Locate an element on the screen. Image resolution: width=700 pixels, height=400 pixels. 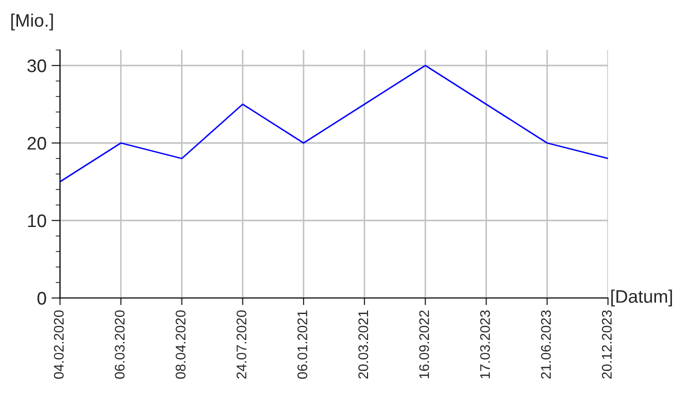
x-axis-title: [Datum] is located at coordinates (641, 298).